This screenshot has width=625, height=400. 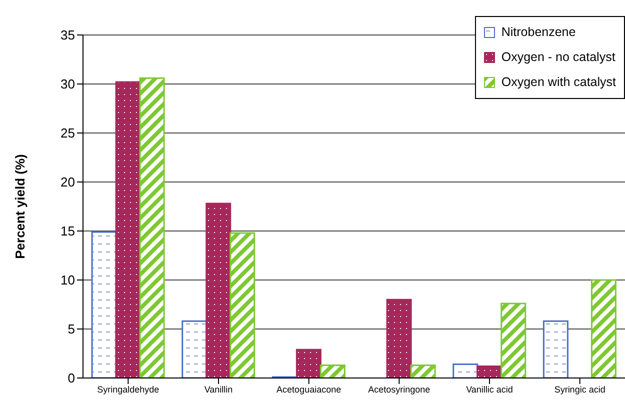 What do you see at coordinates (67, 35) in the screenshot?
I see `y-tick-label: 35` at bounding box center [67, 35].